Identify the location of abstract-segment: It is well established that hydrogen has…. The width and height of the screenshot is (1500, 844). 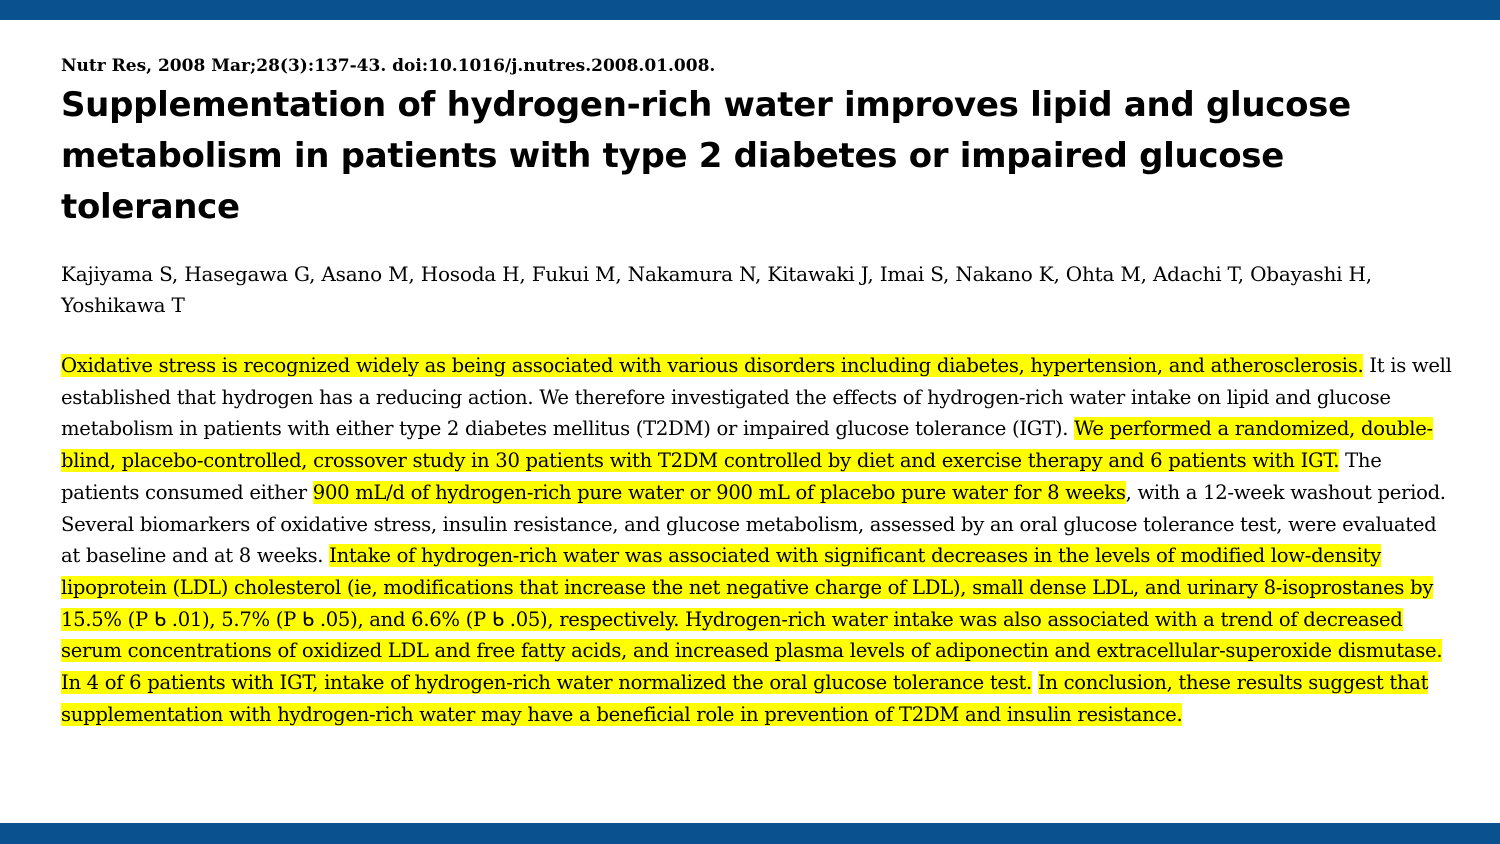
(756, 397).